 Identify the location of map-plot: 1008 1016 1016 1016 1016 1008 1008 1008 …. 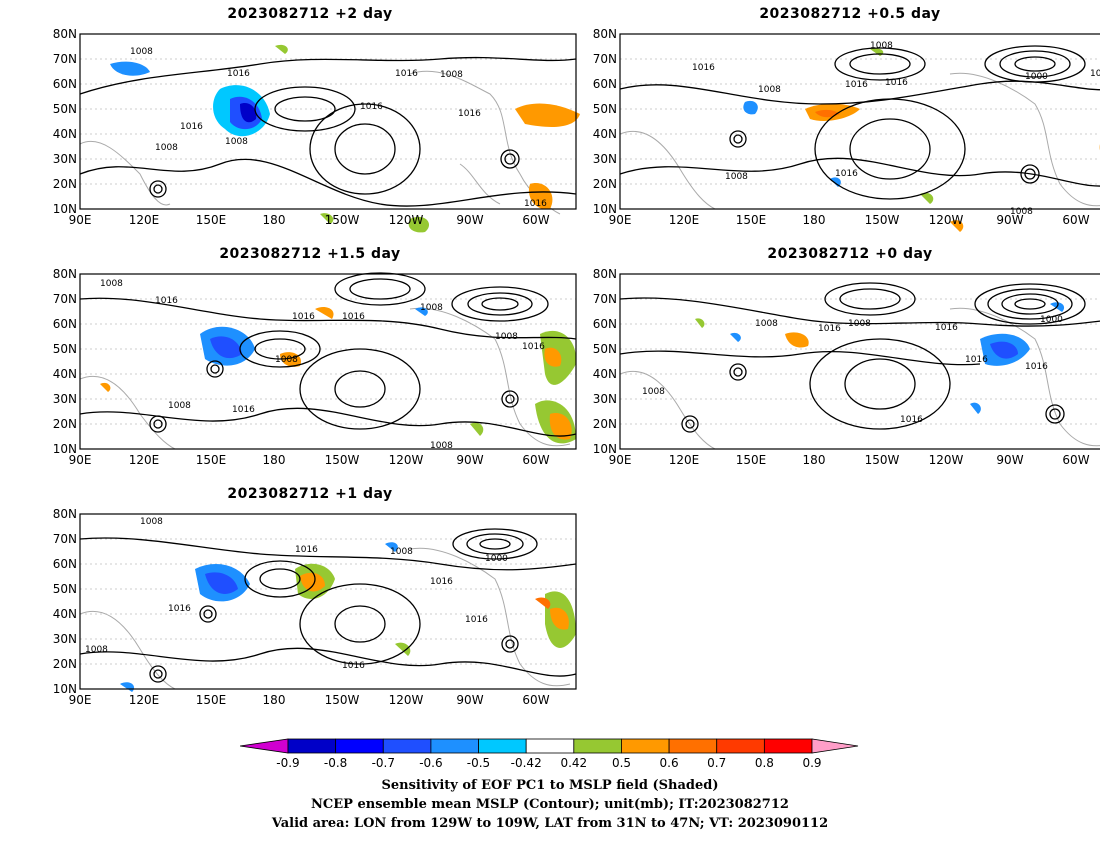
(316, 130).